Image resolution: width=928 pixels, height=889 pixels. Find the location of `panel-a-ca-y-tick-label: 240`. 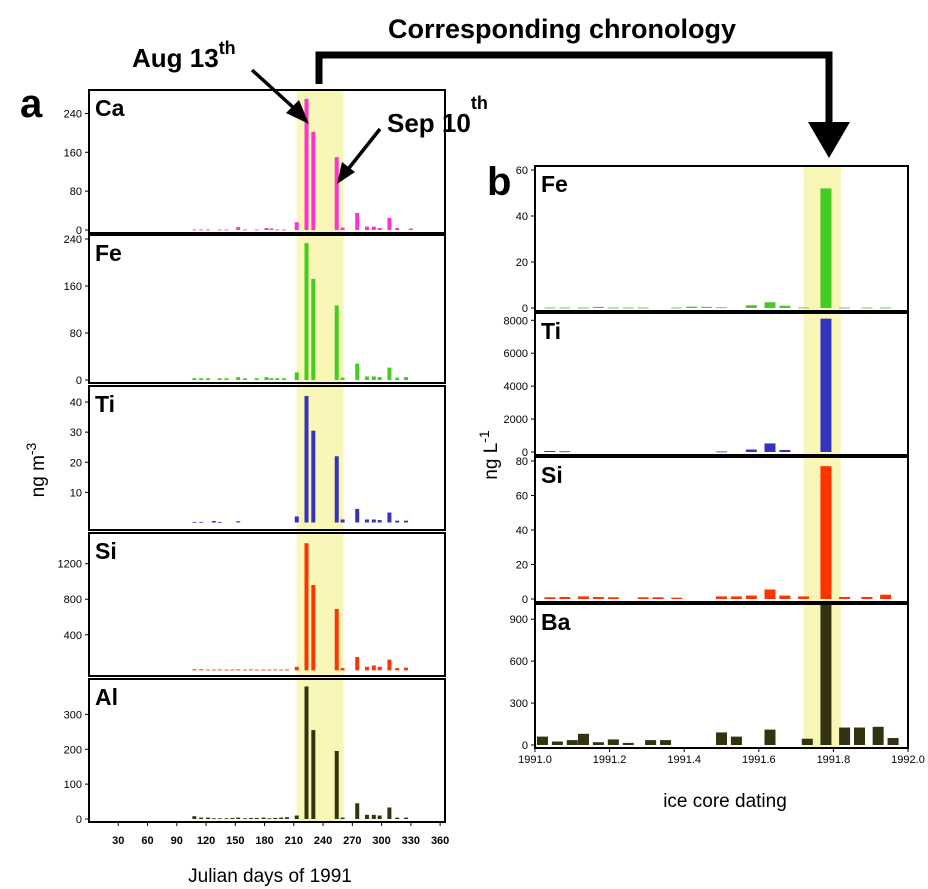

panel-a-ca-y-tick-label: 240 is located at coordinates (73, 114).